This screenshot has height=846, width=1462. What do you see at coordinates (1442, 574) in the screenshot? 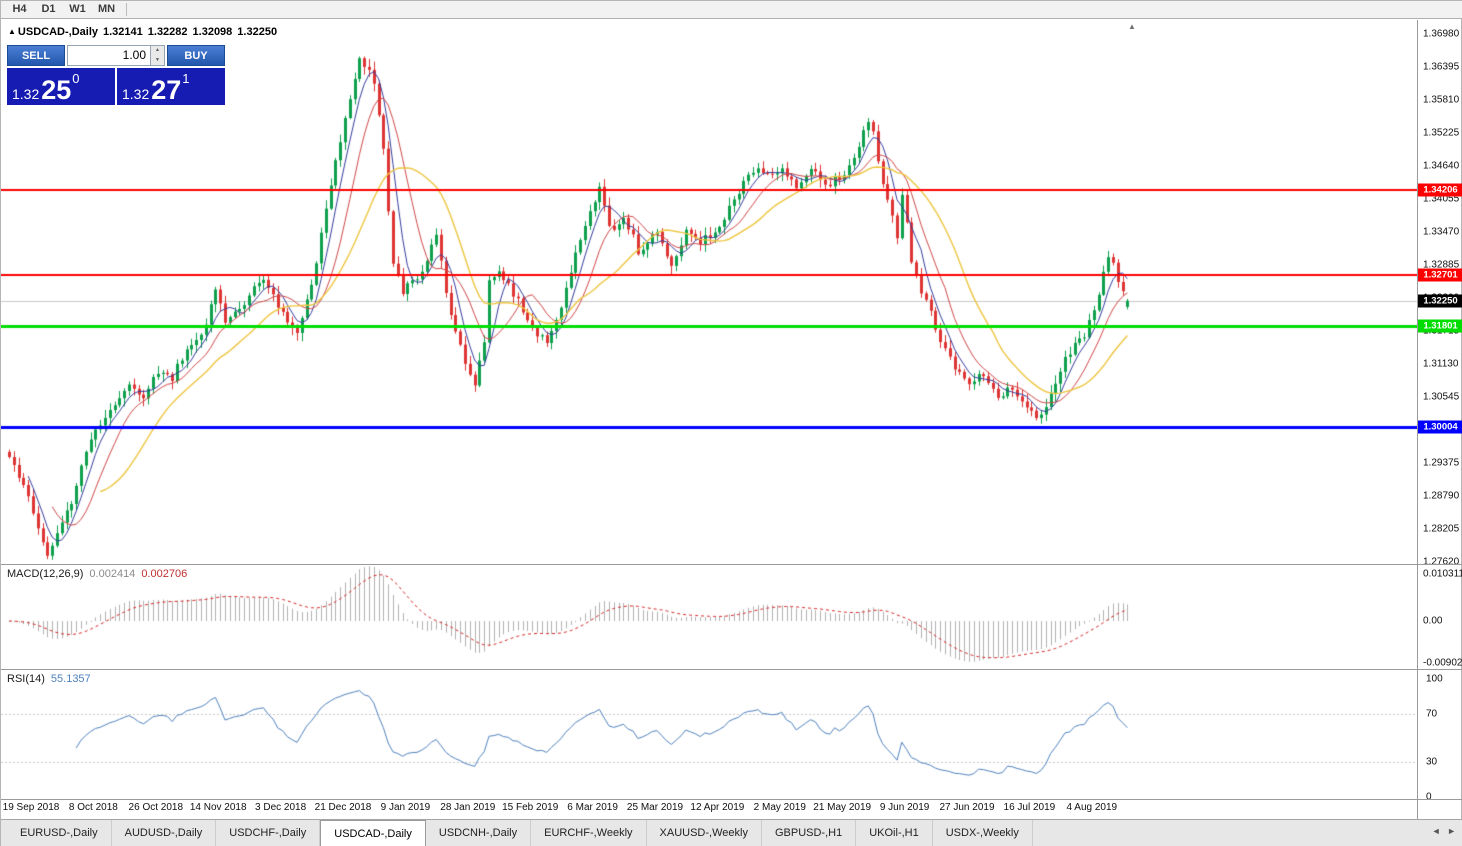
I see `macd-axis-label: 0.010311` at bounding box center [1442, 574].